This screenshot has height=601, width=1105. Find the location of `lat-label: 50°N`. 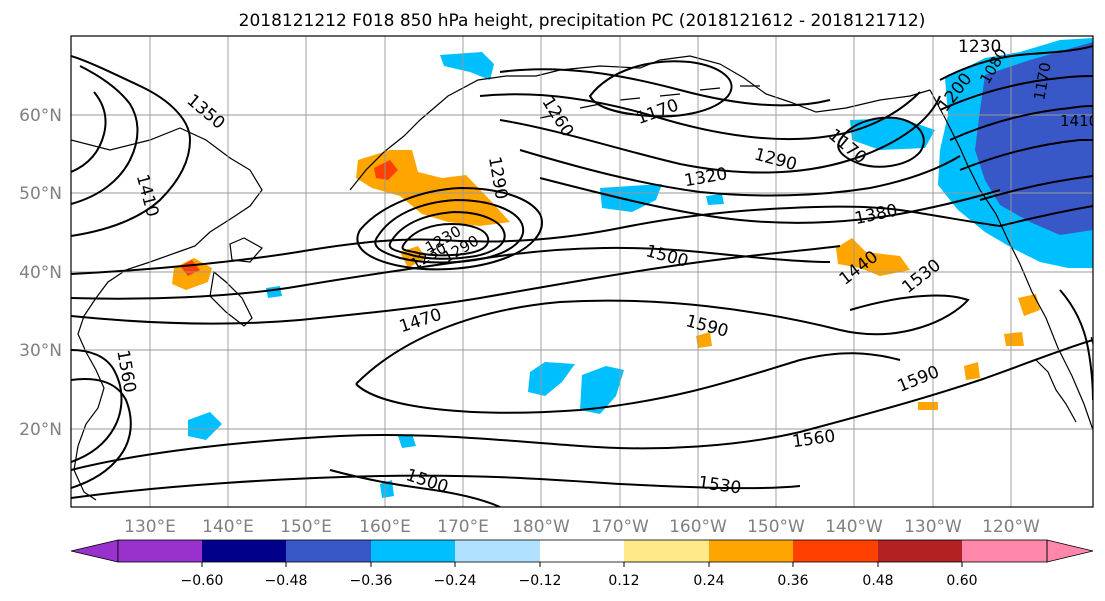

lat-label: 50°N is located at coordinates (40, 194).